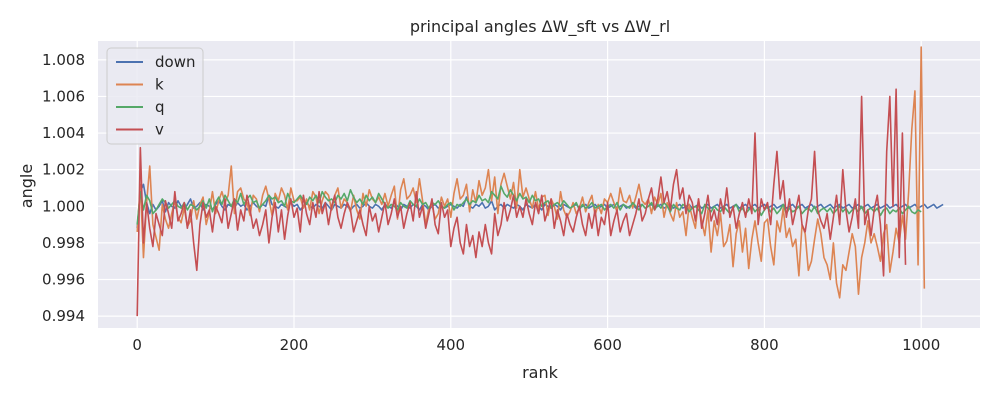  I want to click on y-tick-label: 1.000, so click(63, 206).